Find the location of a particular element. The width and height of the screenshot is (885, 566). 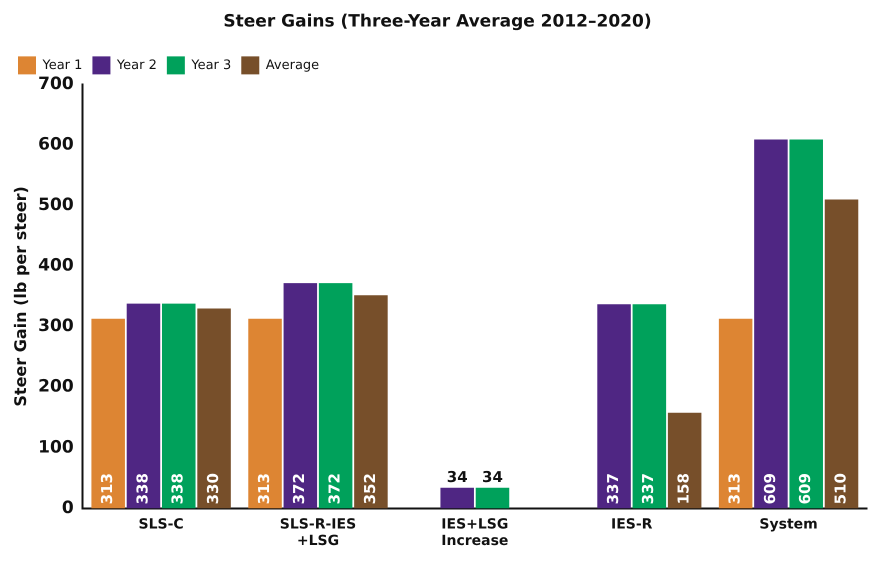

legend-label: Year 2 is located at coordinates (136, 65).